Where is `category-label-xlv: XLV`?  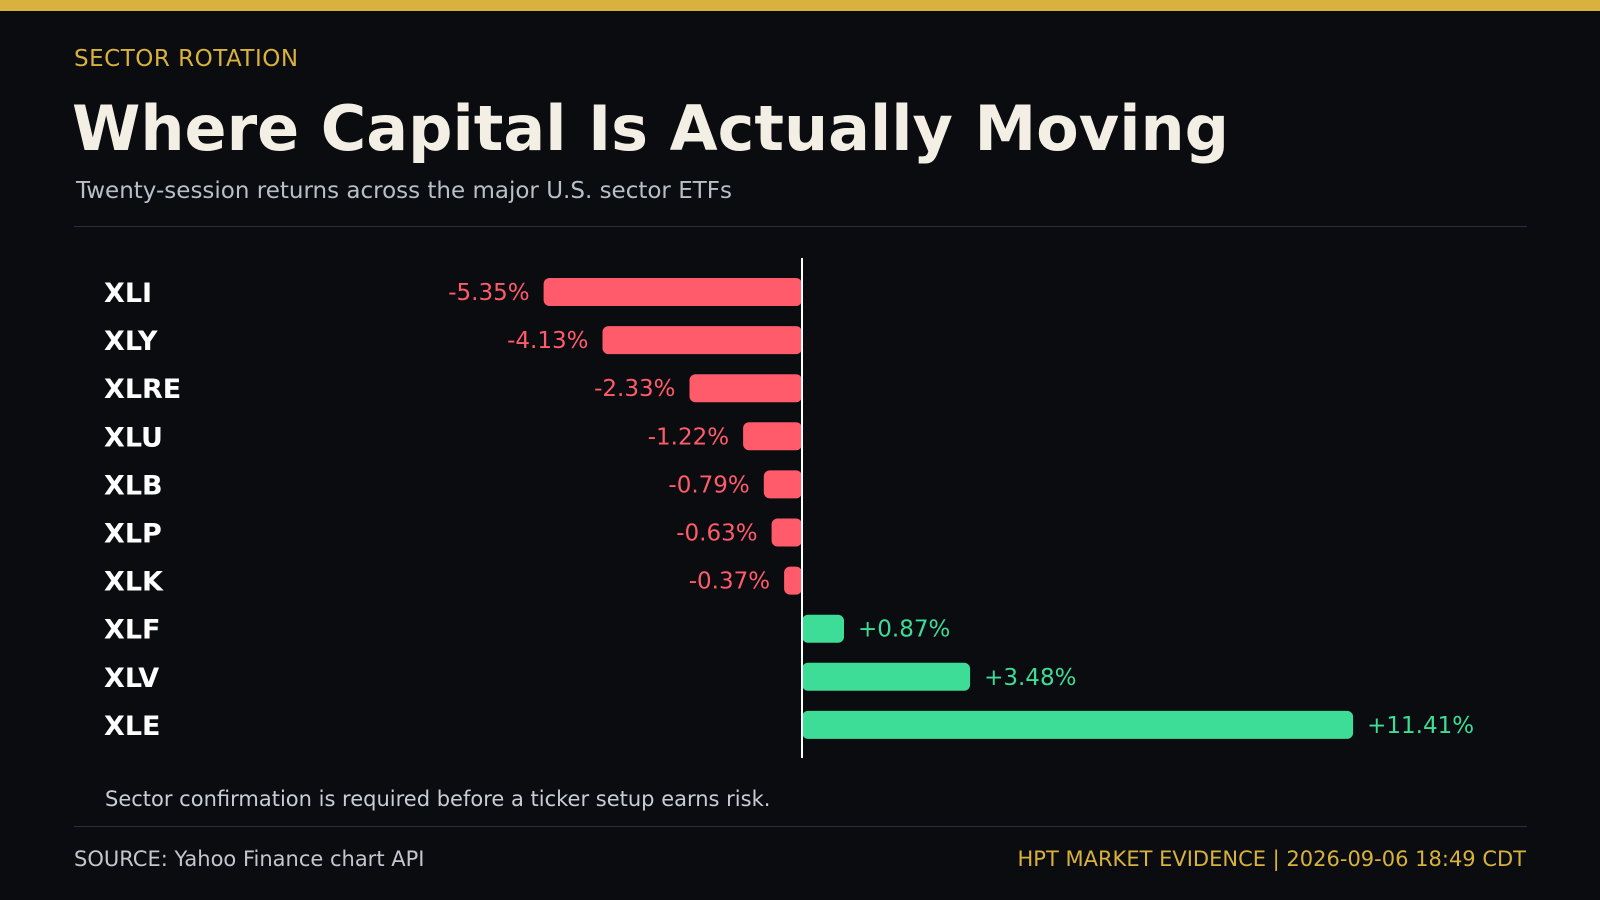
category-label-xlv: XLV is located at coordinates (131, 678).